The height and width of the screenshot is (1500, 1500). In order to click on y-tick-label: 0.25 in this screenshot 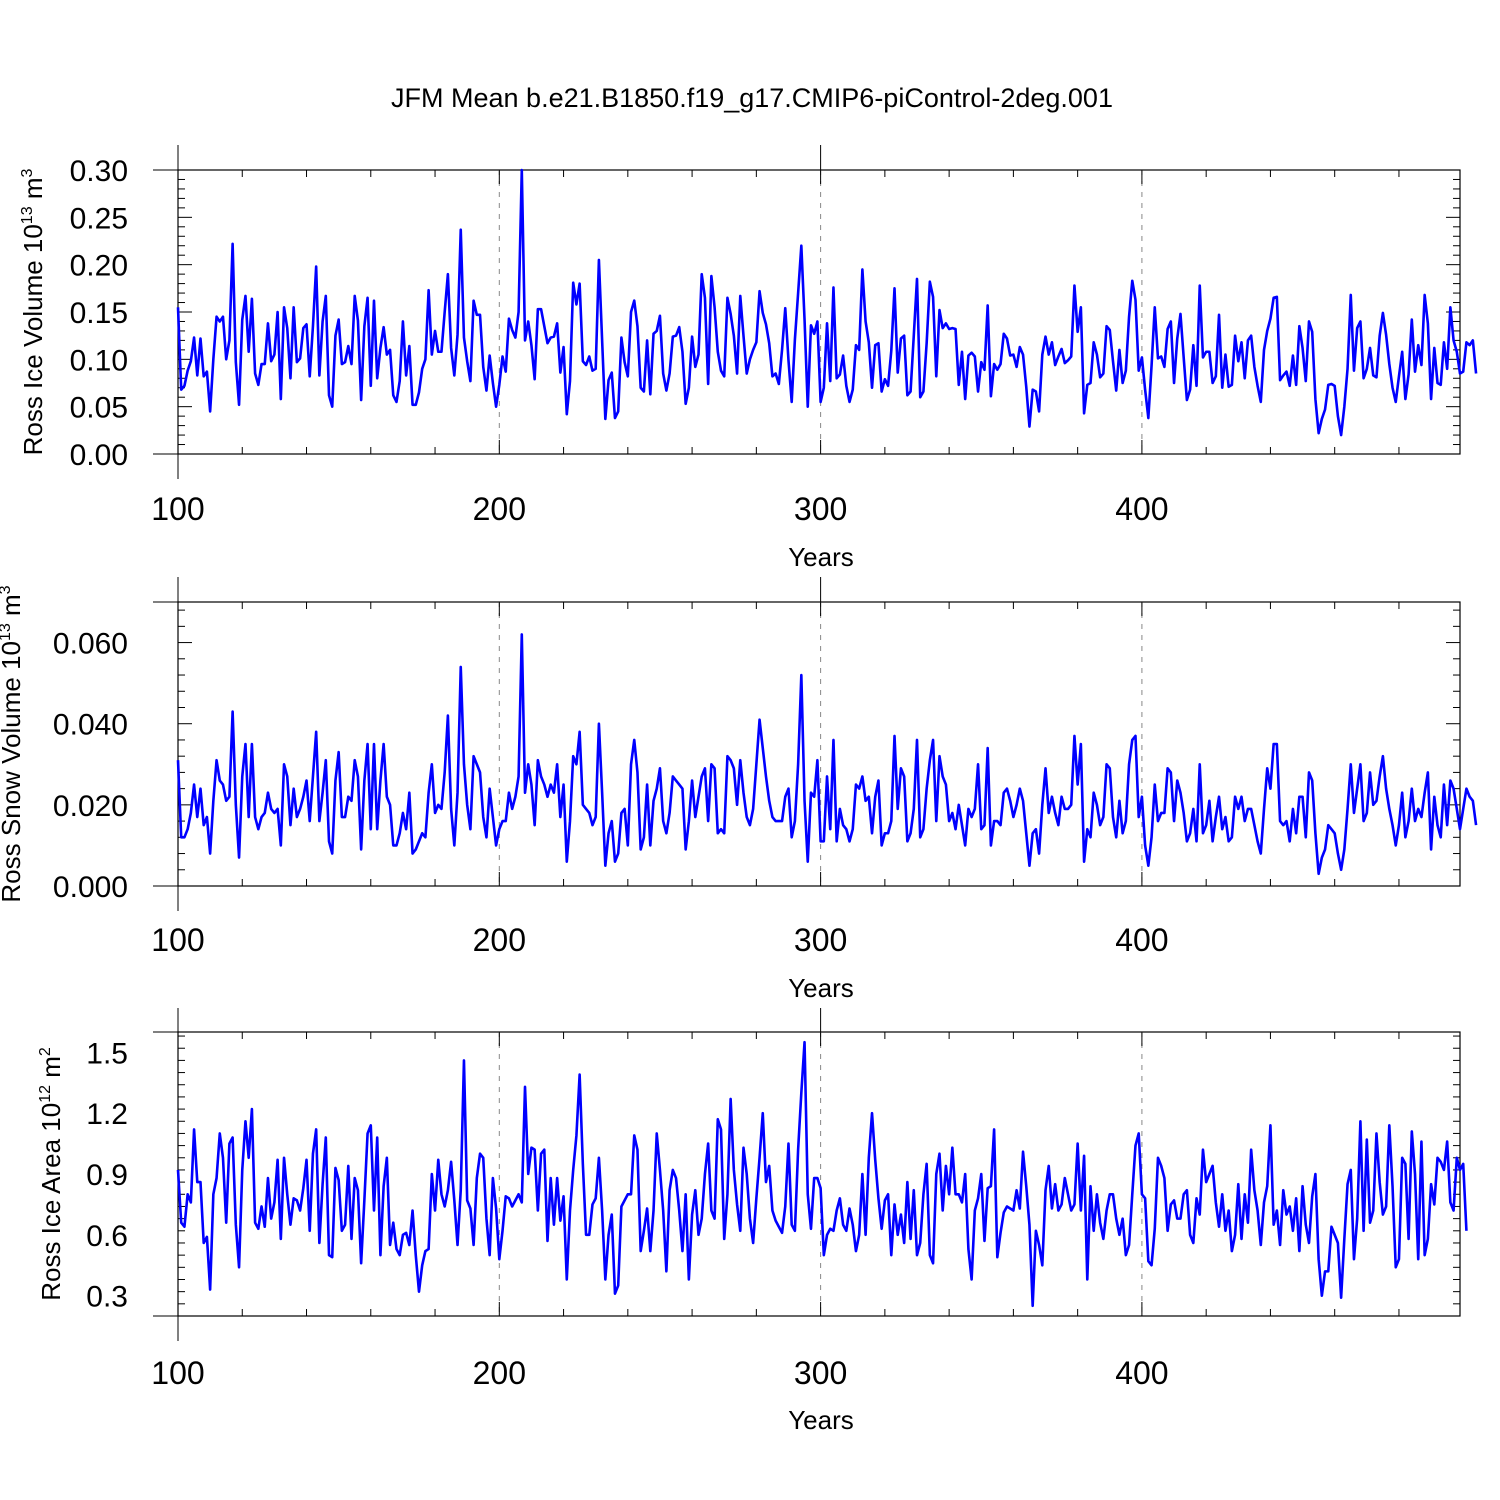, I will do `click(99, 218)`.